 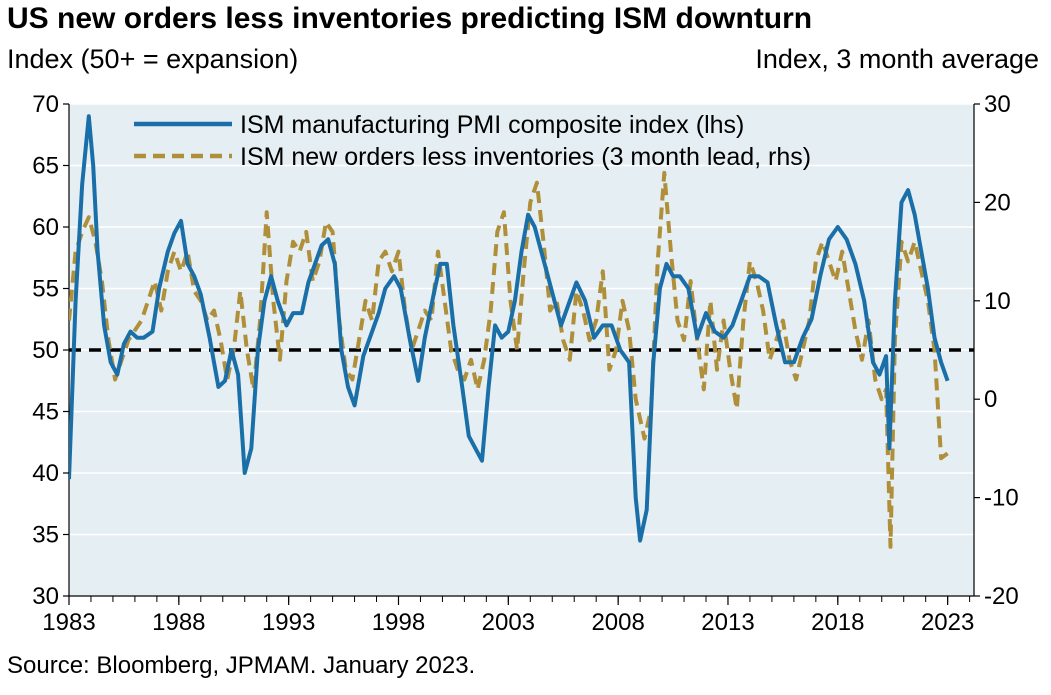 I want to click on left-tick-label-2: 40, so click(x=45, y=473).